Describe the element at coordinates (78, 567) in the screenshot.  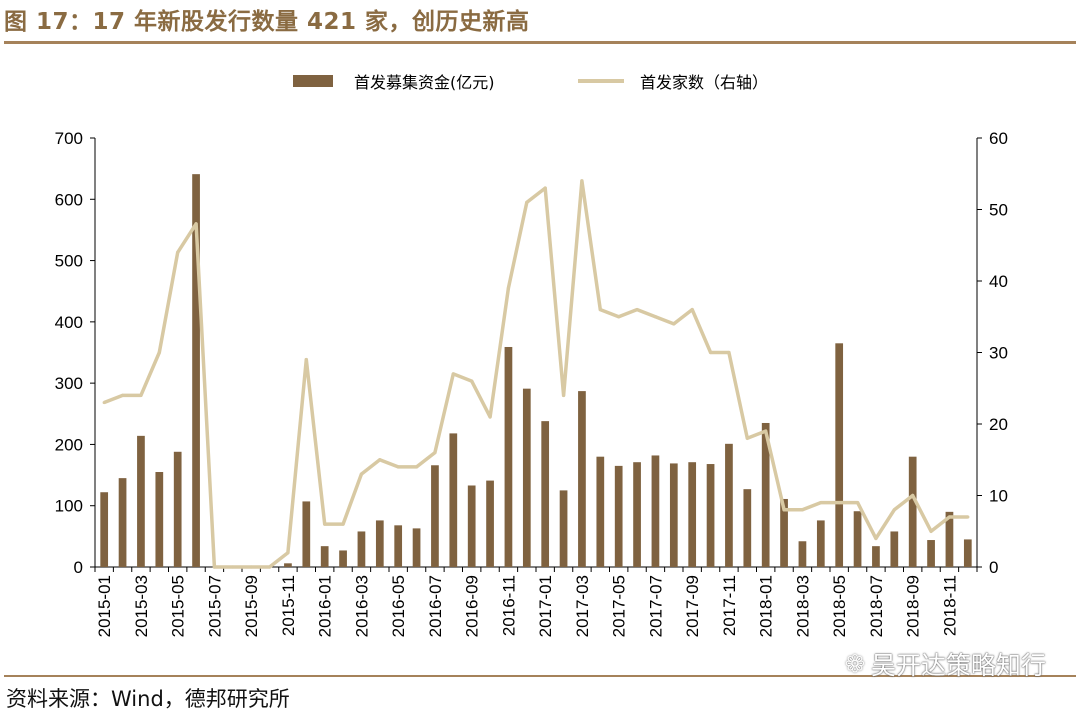
I see `y-left-tick-label: 0` at that location.